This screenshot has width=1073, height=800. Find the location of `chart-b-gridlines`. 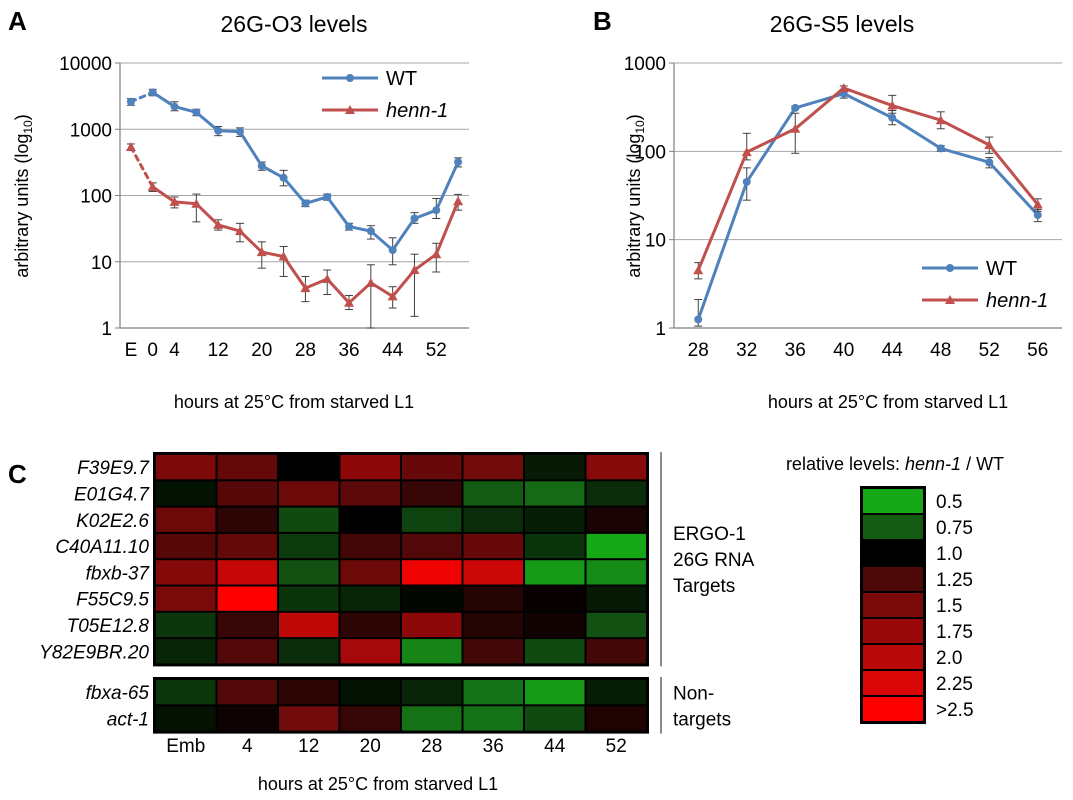

chart-b-gridlines is located at coordinates (868, 151).